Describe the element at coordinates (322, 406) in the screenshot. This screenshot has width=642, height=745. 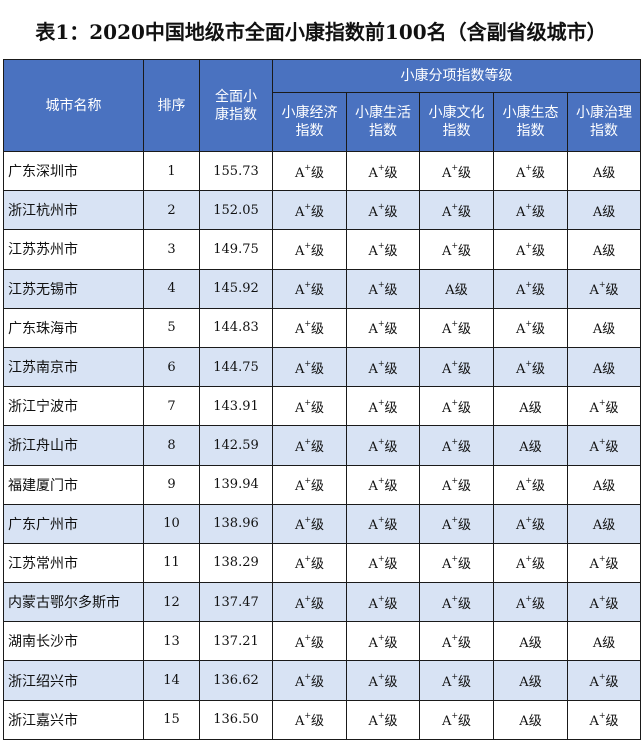
I see `table-row: 浙江宁波市 7 143.91 A+级 A+级 A+级 A级 A+级` at that location.